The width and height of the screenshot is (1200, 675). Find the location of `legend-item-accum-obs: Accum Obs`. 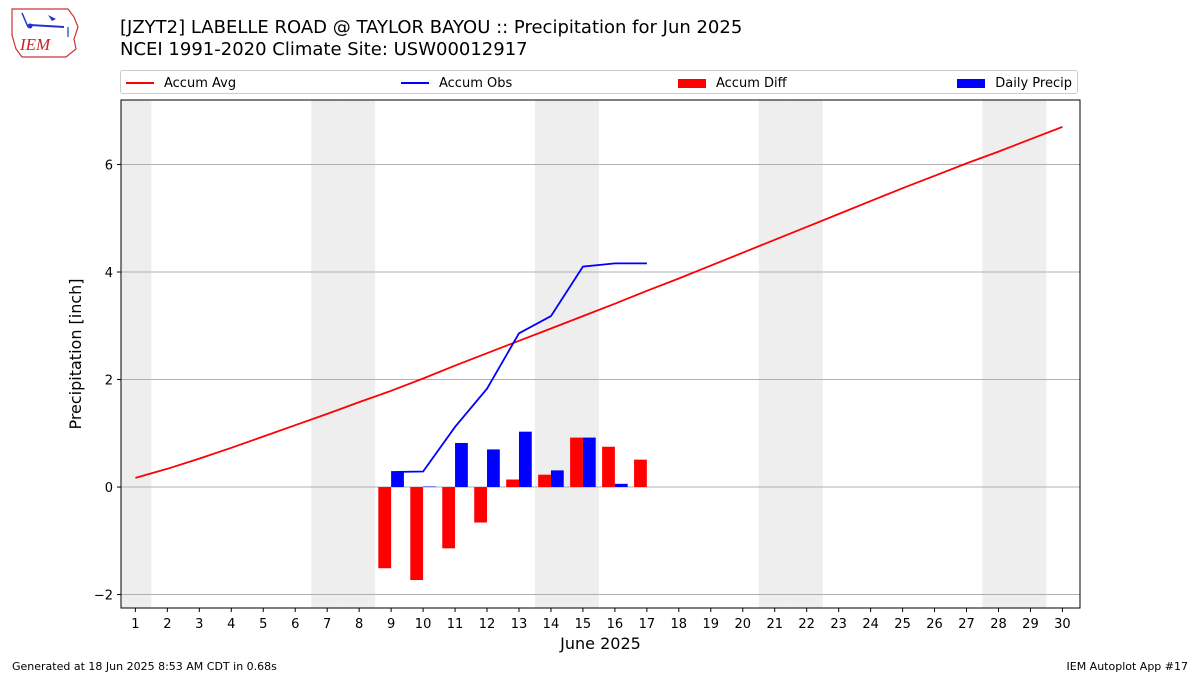

legend-item-accum-obs: Accum Obs is located at coordinates (456, 83).